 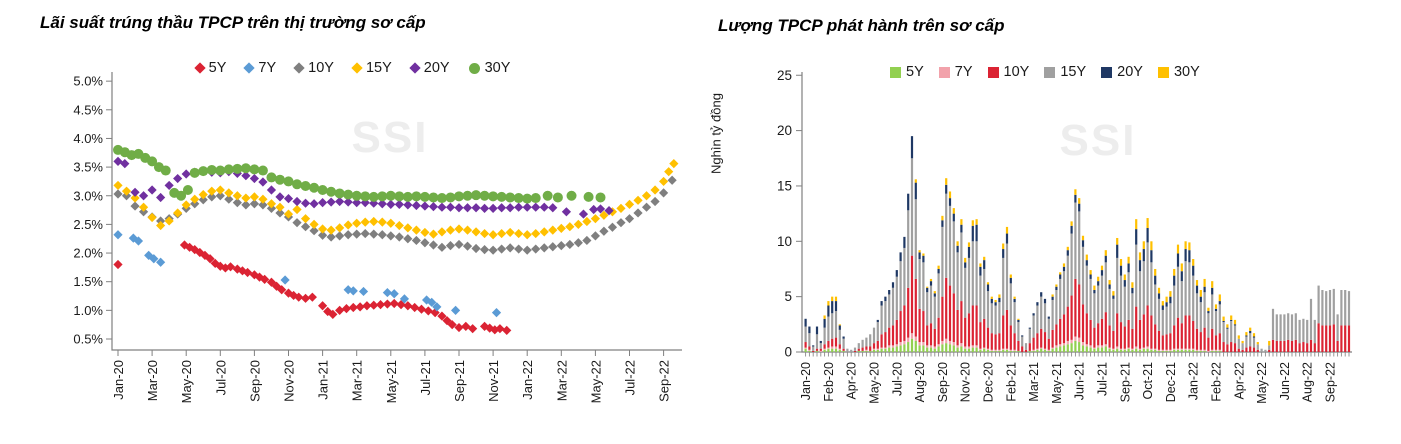 What do you see at coordinates (993, 72) in the screenshot?
I see `legend-marker-10y-square-icon` at bounding box center [993, 72].